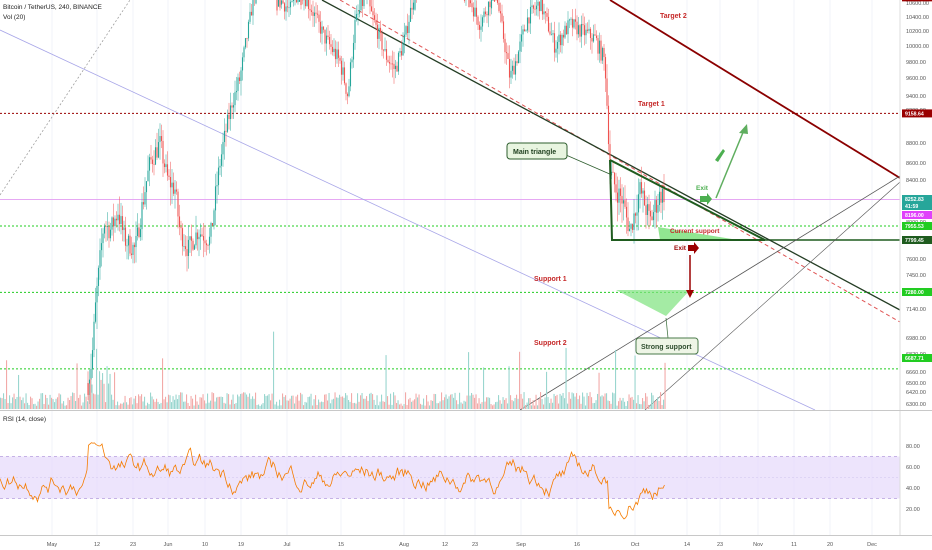  Describe the element at coordinates (916, 79) in the screenshot. I see `price-tick-label-5: 9600.00` at that location.